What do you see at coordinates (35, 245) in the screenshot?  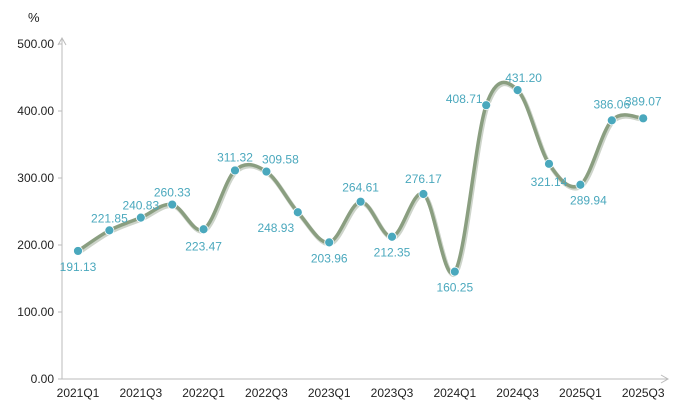 I see `y-tick-label: 200.00` at bounding box center [35, 245].